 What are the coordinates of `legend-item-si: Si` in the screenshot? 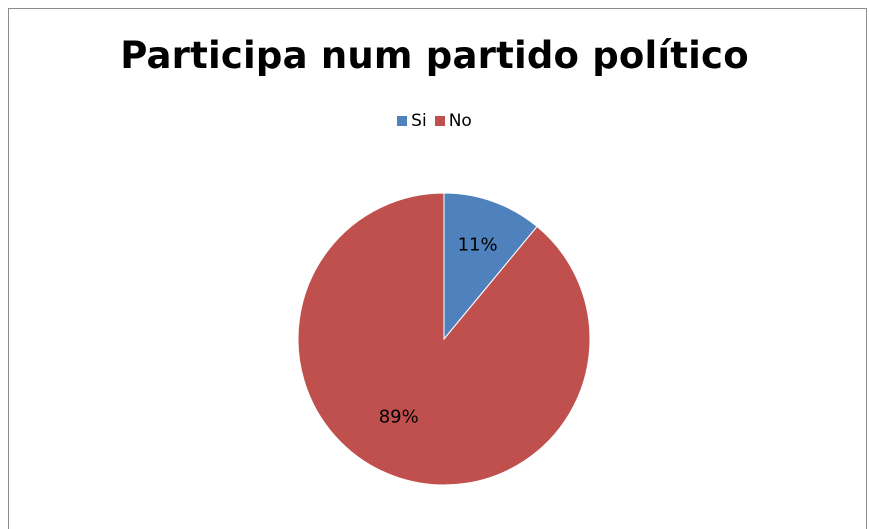 It's located at (412, 121).